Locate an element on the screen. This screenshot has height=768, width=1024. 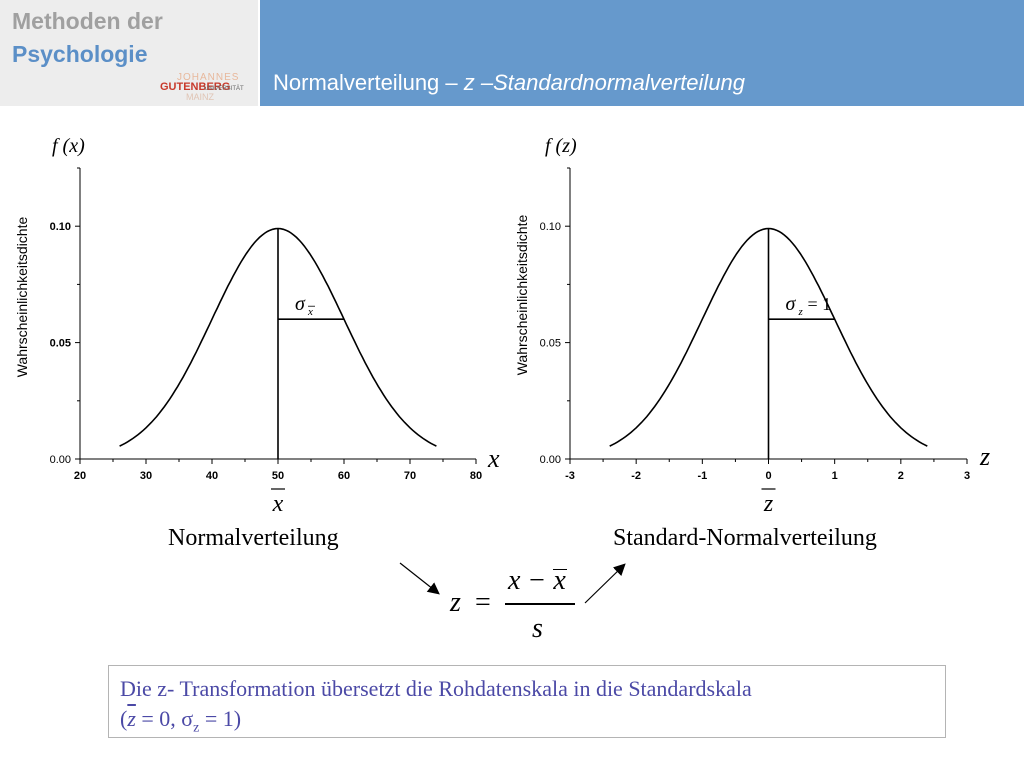
chart1-y-axis-label: Wahrscheinlichkeitsdichte is located at coordinates (22, 297).